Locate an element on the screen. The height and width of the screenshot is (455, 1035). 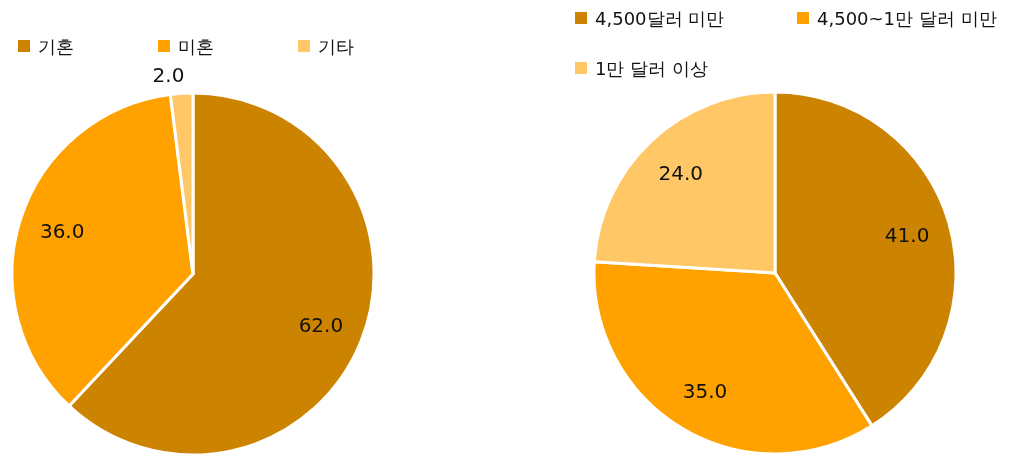
legend-label: 4,500~1만 달러 미만 is located at coordinates (907, 18).